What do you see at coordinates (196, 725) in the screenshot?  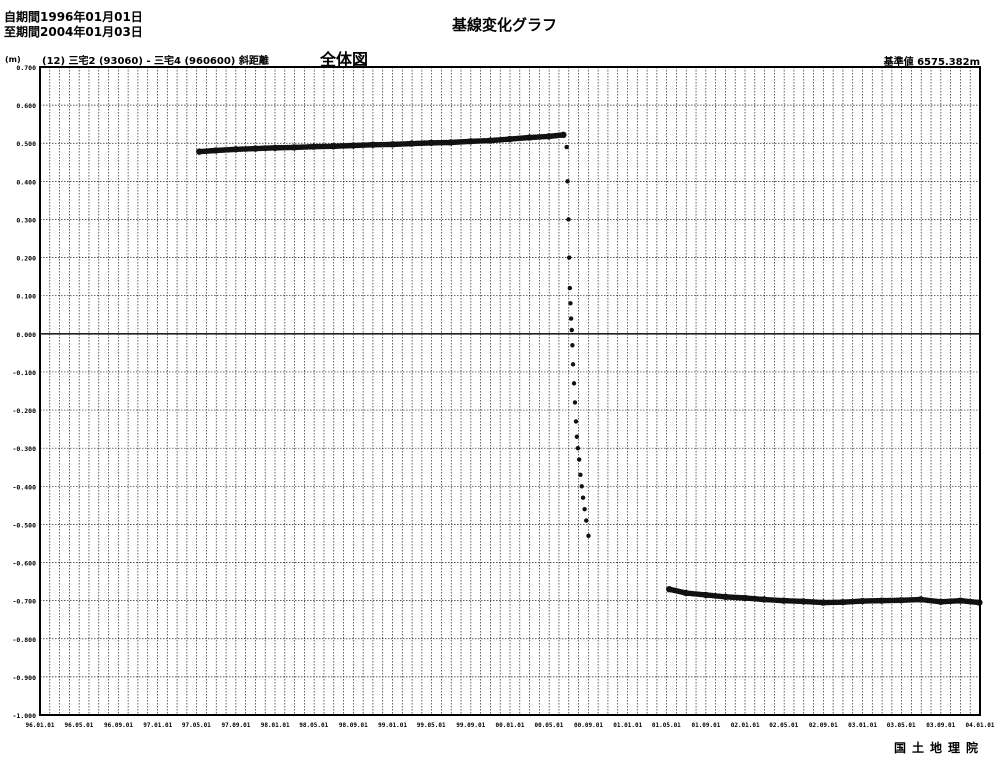 I see `x-tick-label: 97.05.01` at bounding box center [196, 725].